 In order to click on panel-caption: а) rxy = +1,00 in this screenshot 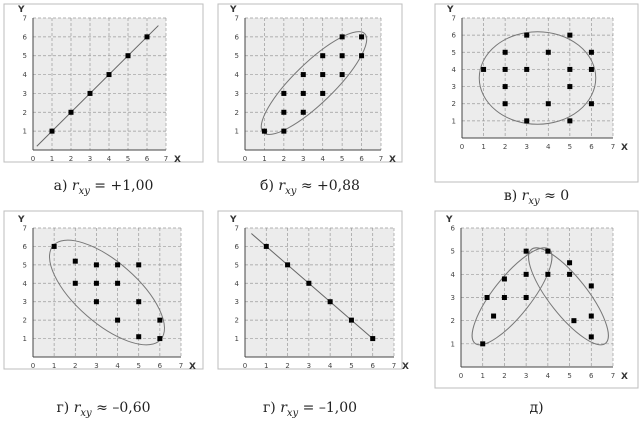, I will do `click(104, 187)`.